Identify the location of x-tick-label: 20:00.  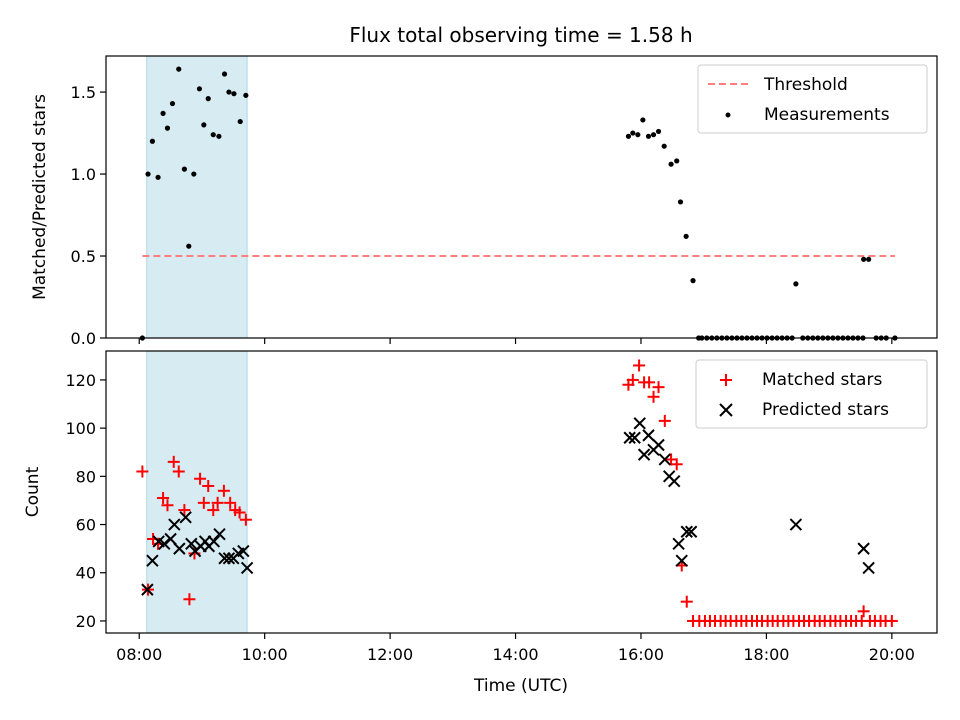
(892, 654).